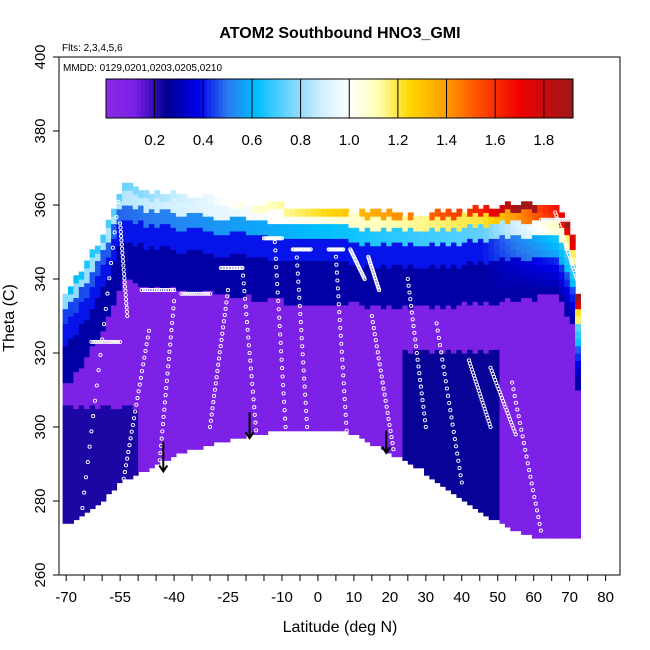 This screenshot has width=650, height=650. I want to click on colorbar-tick-label: 1.0, so click(349, 140).